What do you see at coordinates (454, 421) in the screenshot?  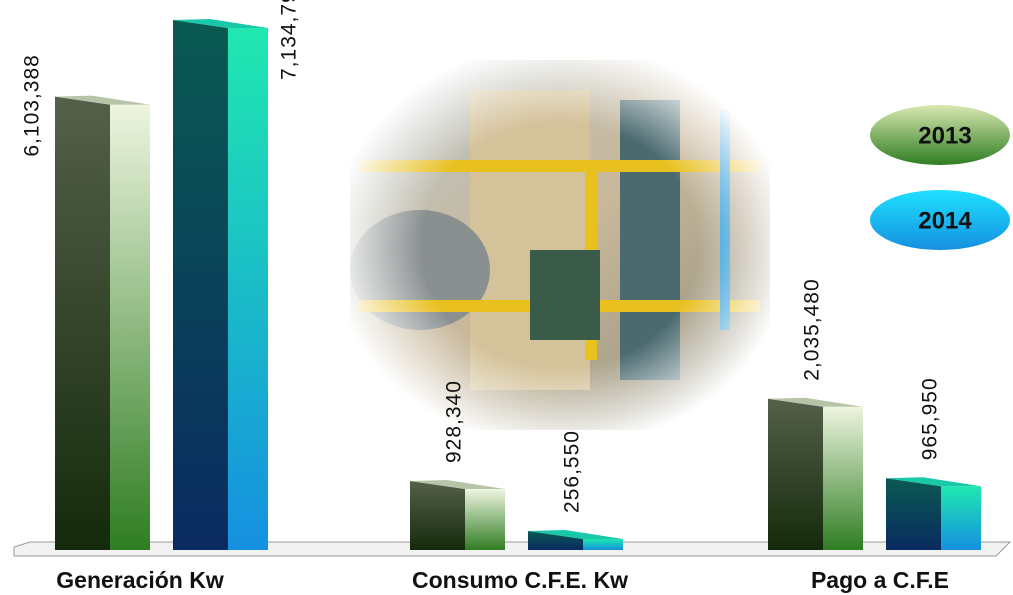 I see `value-label: 928,340` at bounding box center [454, 421].